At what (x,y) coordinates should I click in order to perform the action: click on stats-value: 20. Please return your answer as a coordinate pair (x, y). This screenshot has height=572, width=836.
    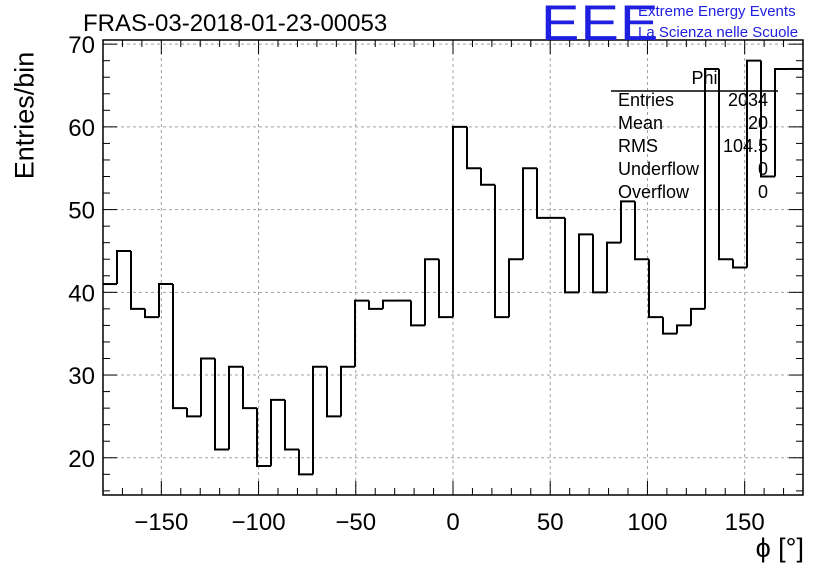
    Looking at the image, I should click on (757, 123).